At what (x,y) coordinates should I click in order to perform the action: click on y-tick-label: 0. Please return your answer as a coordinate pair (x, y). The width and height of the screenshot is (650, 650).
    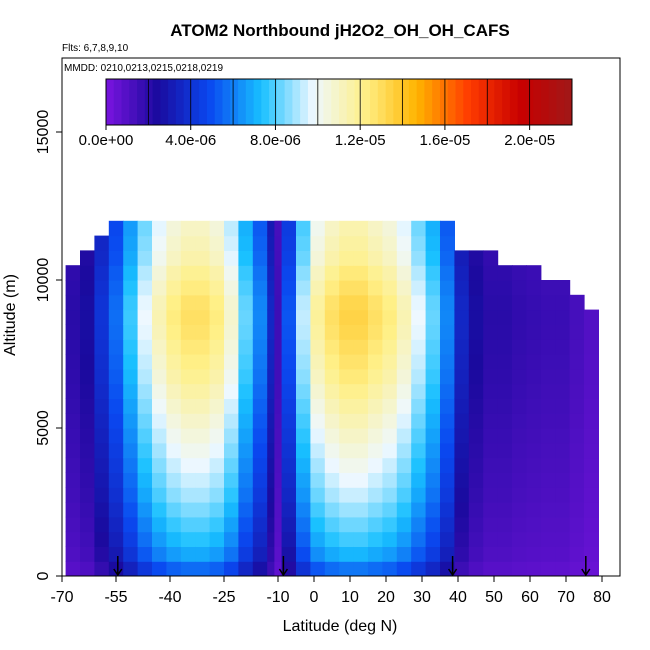
    Looking at the image, I should click on (43, 575).